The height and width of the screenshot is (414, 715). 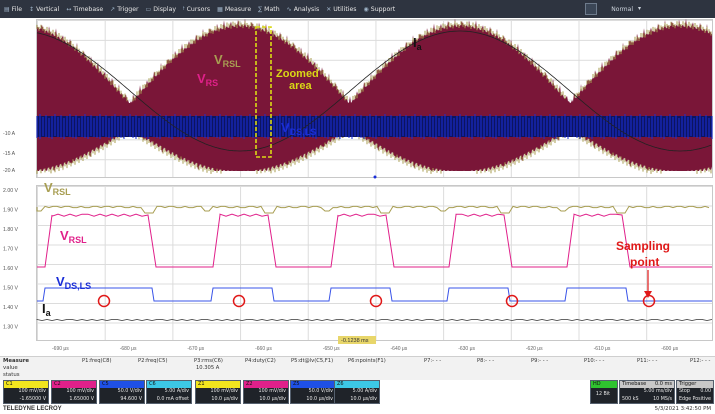 What do you see at coordinates (415, 42) in the screenshot?
I see `ia-label-top-main: I` at bounding box center [415, 42].